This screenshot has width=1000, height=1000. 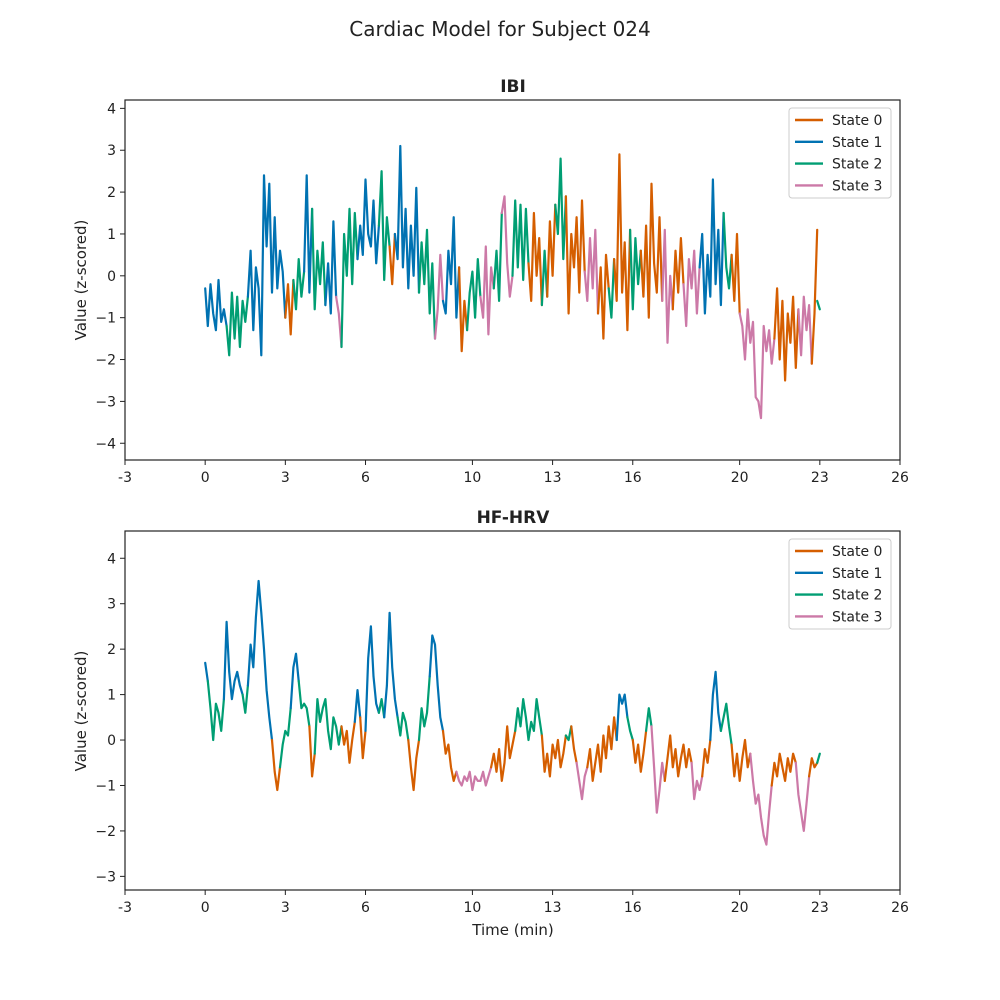 What do you see at coordinates (111, 650) in the screenshot?
I see `hfhrv-ytick-label: 2` at bounding box center [111, 650].